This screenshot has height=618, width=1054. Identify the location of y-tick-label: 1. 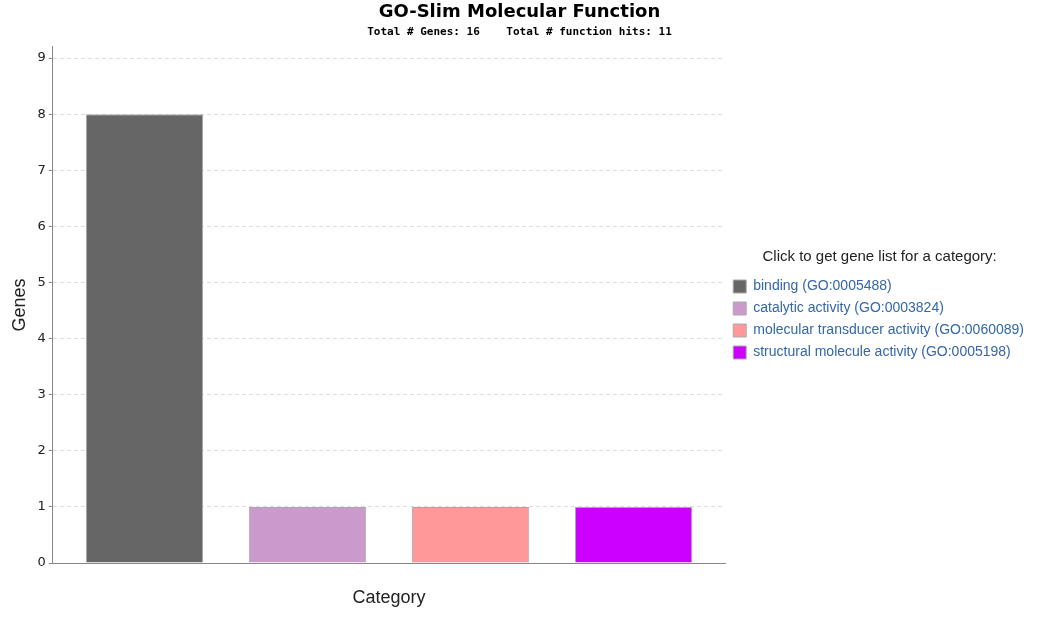
(41, 506).